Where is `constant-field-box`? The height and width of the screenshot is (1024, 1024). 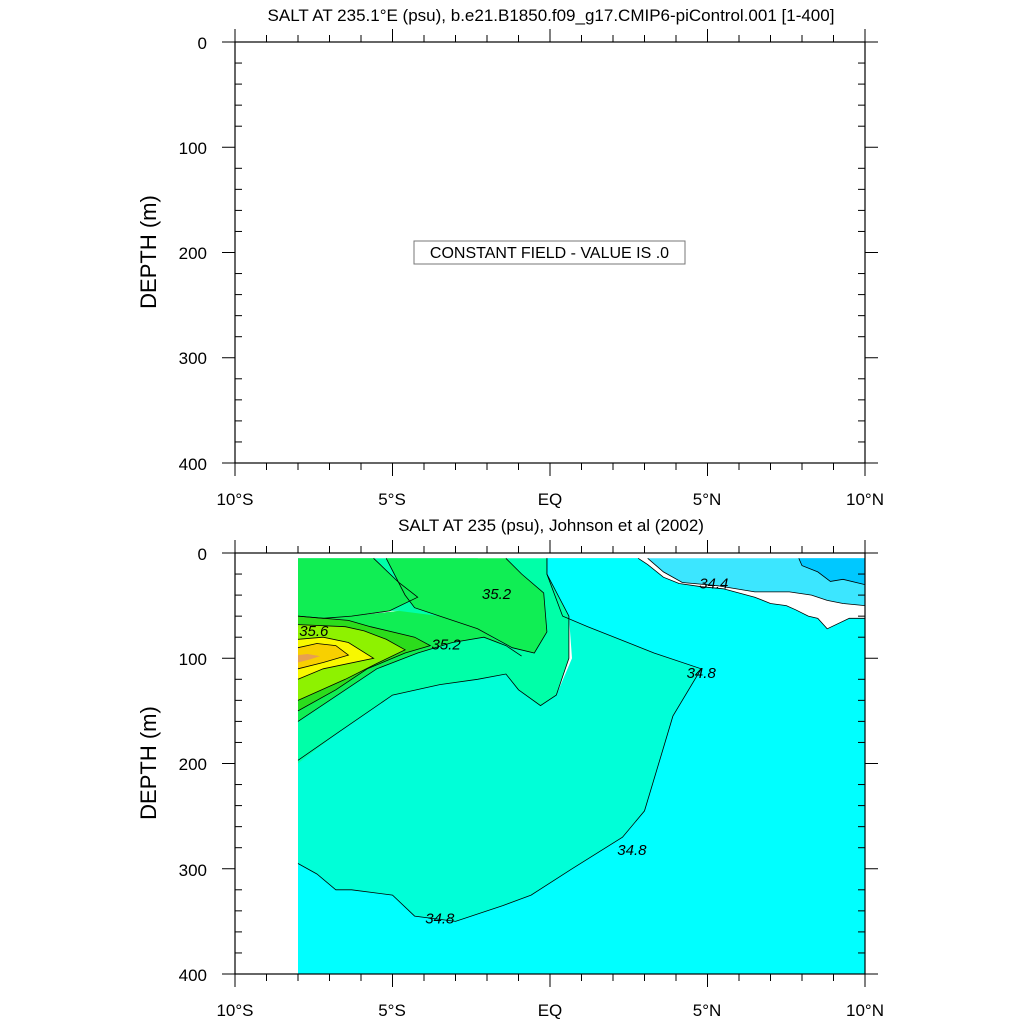
constant-field-box is located at coordinates (549, 252).